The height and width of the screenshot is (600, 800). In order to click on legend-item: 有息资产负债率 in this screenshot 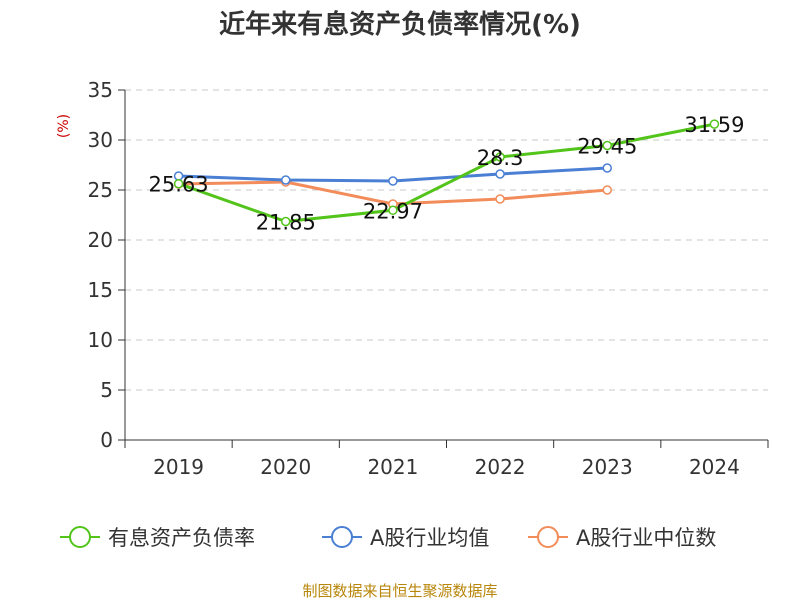, I will do `click(157, 538)`.